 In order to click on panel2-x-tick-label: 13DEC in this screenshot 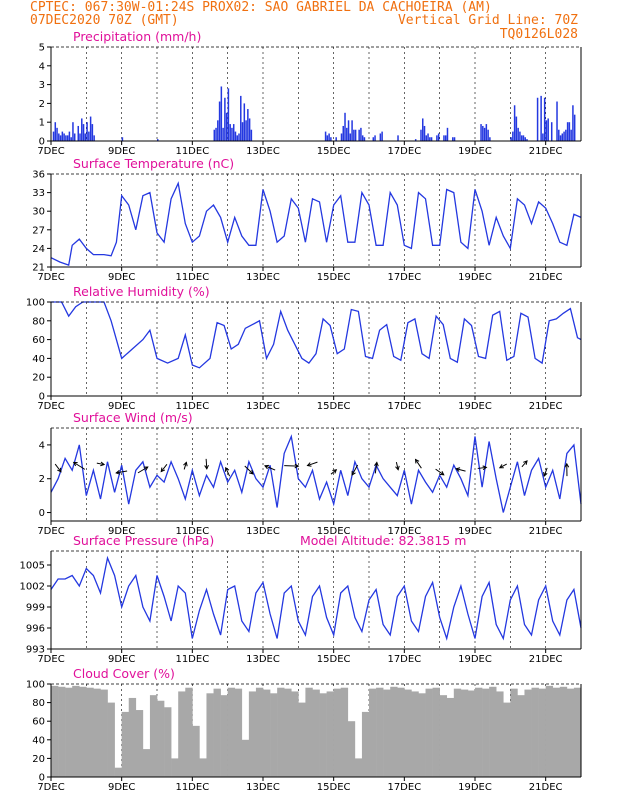, I will do `click(263, 277)`.